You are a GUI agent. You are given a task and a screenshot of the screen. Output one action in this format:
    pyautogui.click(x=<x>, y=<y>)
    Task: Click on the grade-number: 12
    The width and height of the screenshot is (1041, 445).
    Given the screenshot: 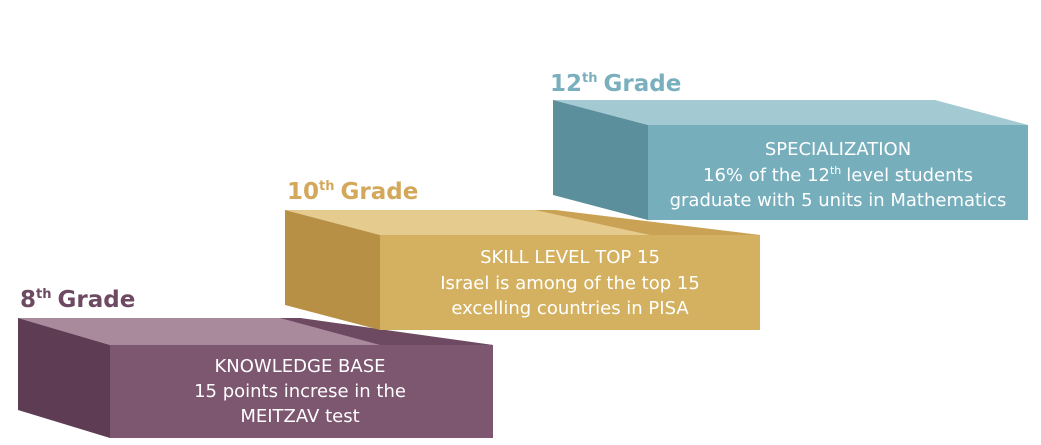 What is the action you would take?
    pyautogui.click(x=566, y=84)
    